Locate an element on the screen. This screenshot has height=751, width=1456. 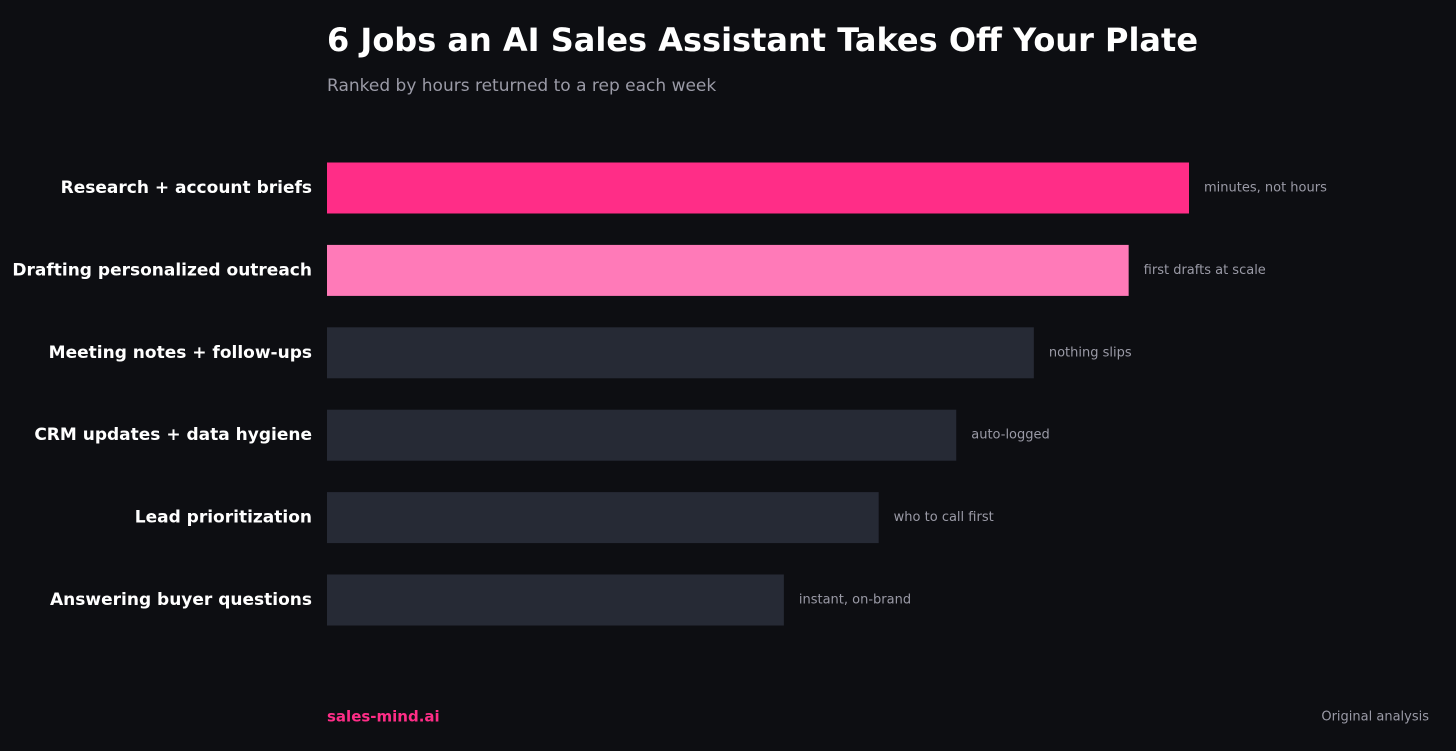
brand: sales-mind.ai is located at coordinates (383, 717).